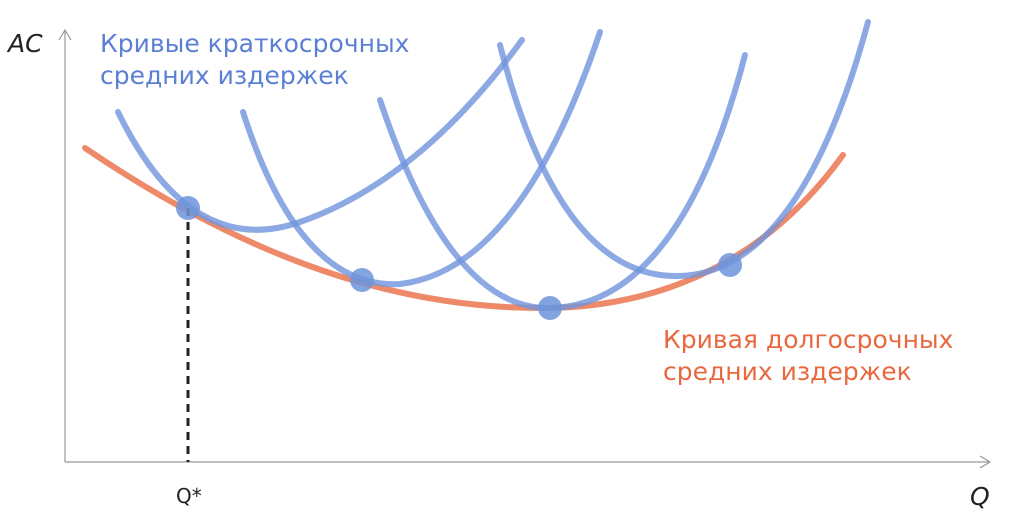 This screenshot has height=522, width=1024. I want to click on x-axis, so click(528, 462).